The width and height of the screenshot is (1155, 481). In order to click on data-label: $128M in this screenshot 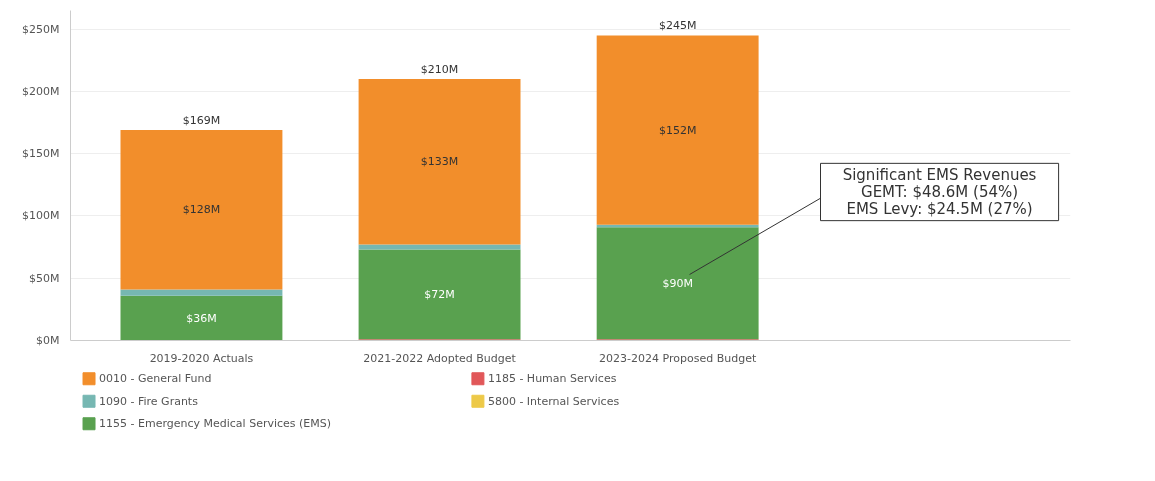, I will do `click(201, 210)`.